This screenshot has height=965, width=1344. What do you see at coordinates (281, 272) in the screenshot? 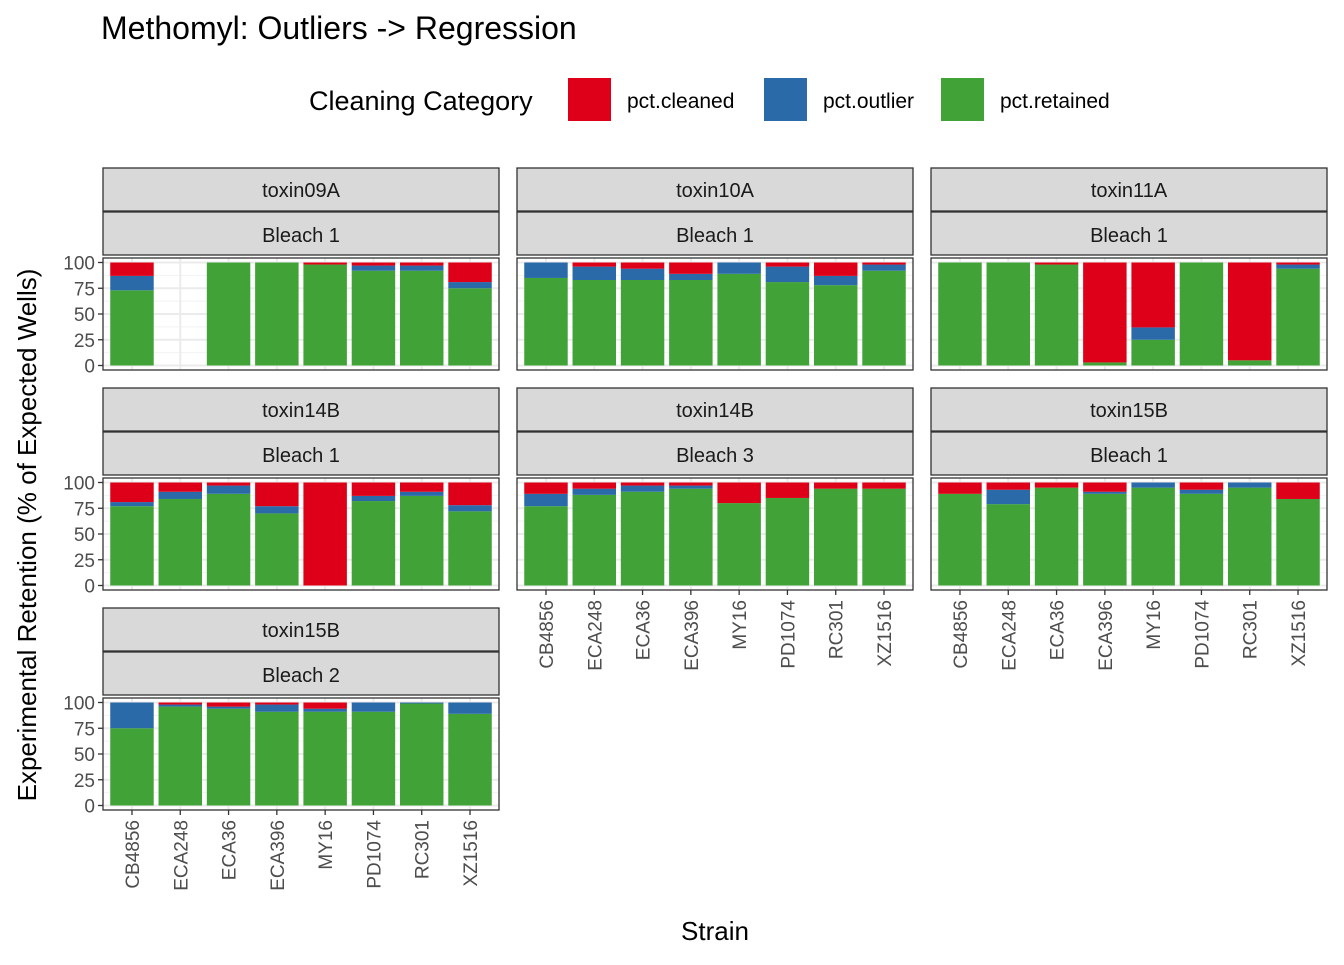
I see `facet-panel: toxin09A Bleach 1 0 25 50 75 100` at bounding box center [281, 272].